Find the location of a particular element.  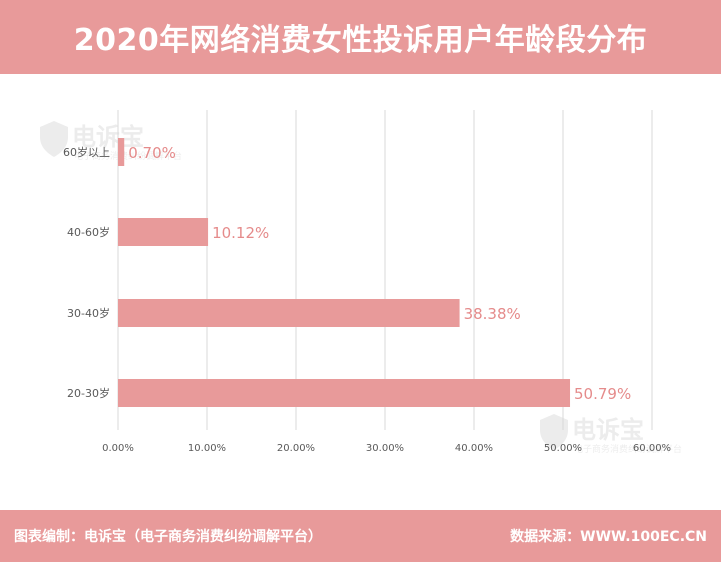

category-label: 20-30岁 is located at coordinates (88, 393).